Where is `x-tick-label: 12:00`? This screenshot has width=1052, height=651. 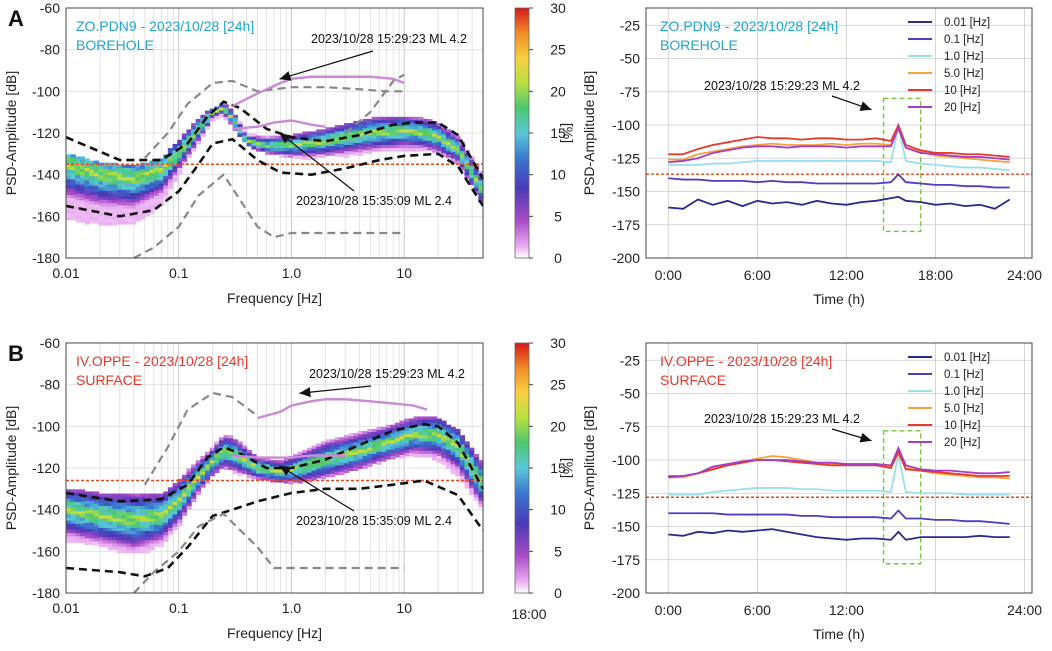
x-tick-label: 12:00 is located at coordinates (846, 610).